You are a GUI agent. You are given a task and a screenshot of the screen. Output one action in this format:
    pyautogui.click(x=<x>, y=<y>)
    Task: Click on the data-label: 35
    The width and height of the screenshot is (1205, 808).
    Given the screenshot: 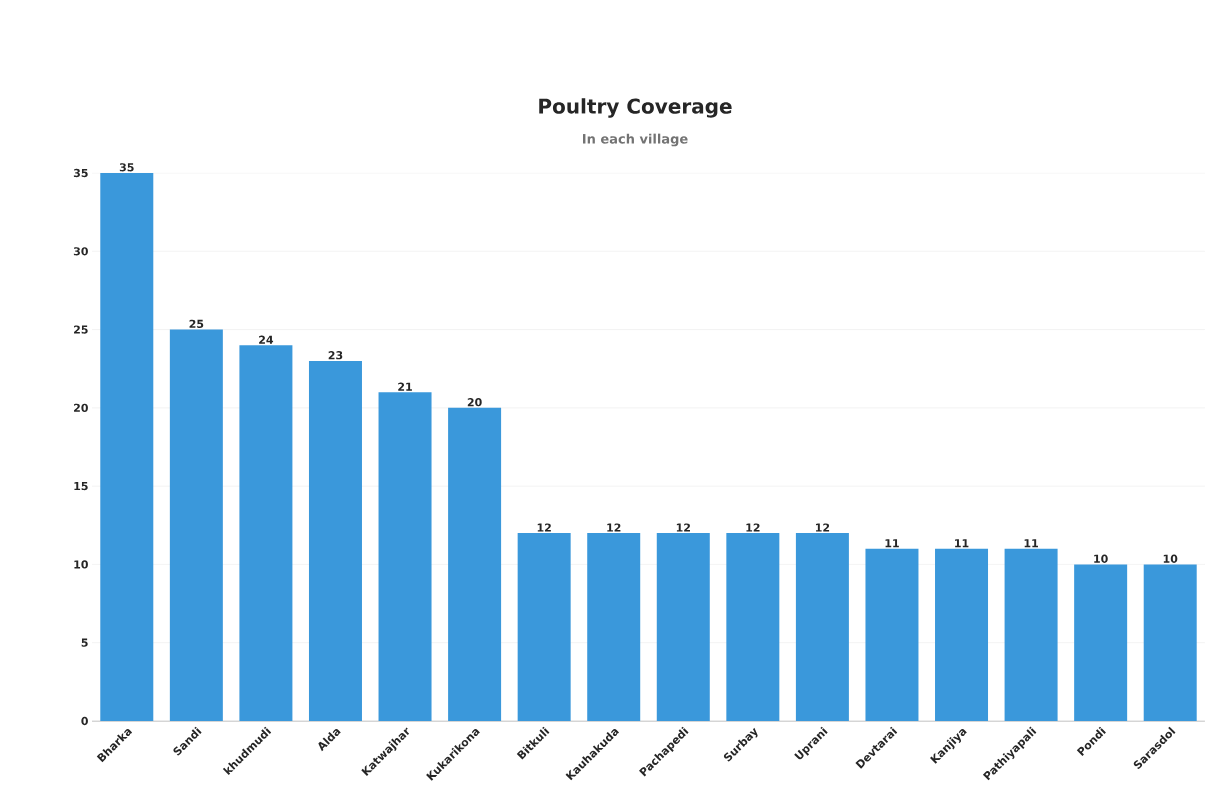 What is the action you would take?
    pyautogui.click(x=126, y=167)
    